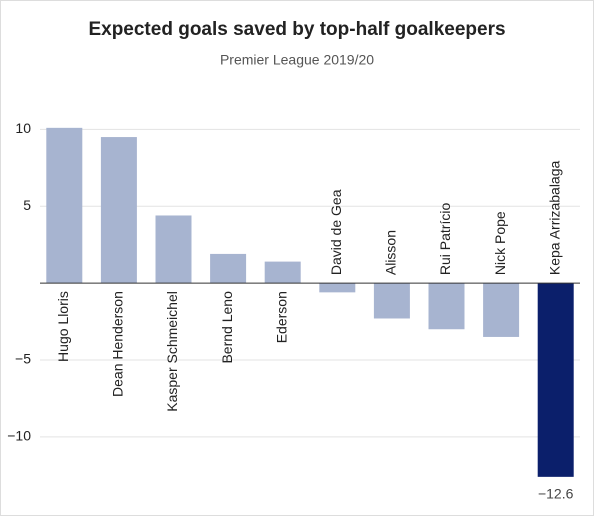 This screenshot has height=516, width=594. I want to click on x-tick-label: Kasper Schmeichel, so click(172, 351).